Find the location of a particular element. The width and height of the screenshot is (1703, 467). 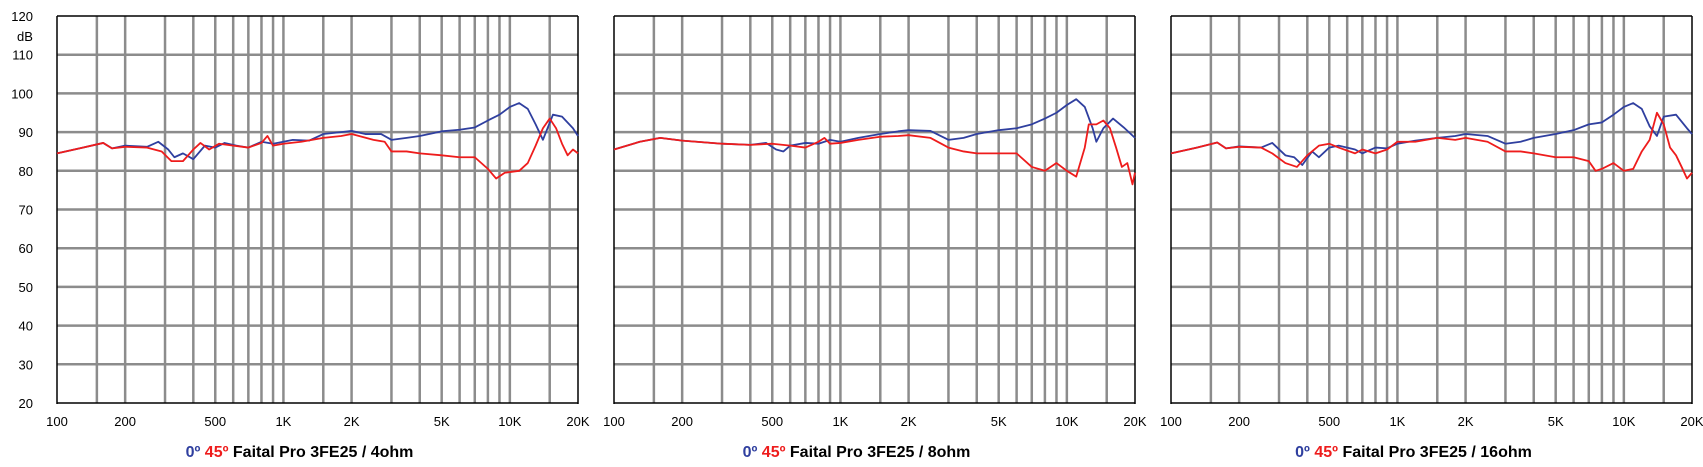

chart-title: 0º 45º Faital Pro 3FE25 / 4ohm is located at coordinates (300, 452).